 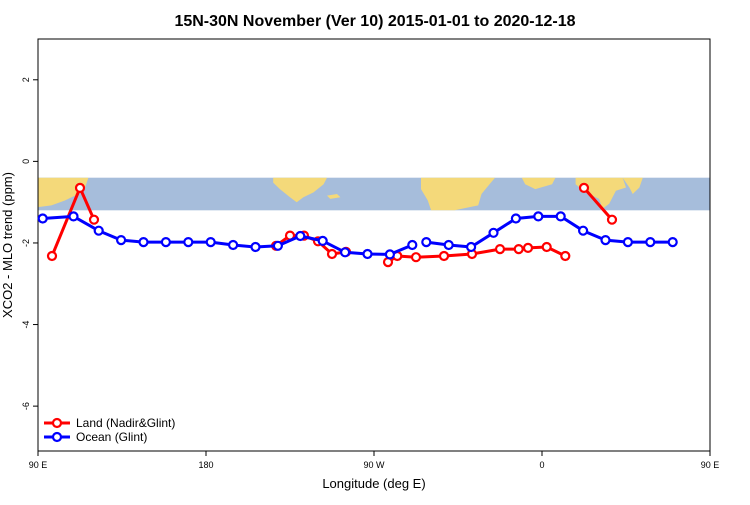 What do you see at coordinates (26, 243) in the screenshot?
I see `y-tick-label: -2` at bounding box center [26, 243].